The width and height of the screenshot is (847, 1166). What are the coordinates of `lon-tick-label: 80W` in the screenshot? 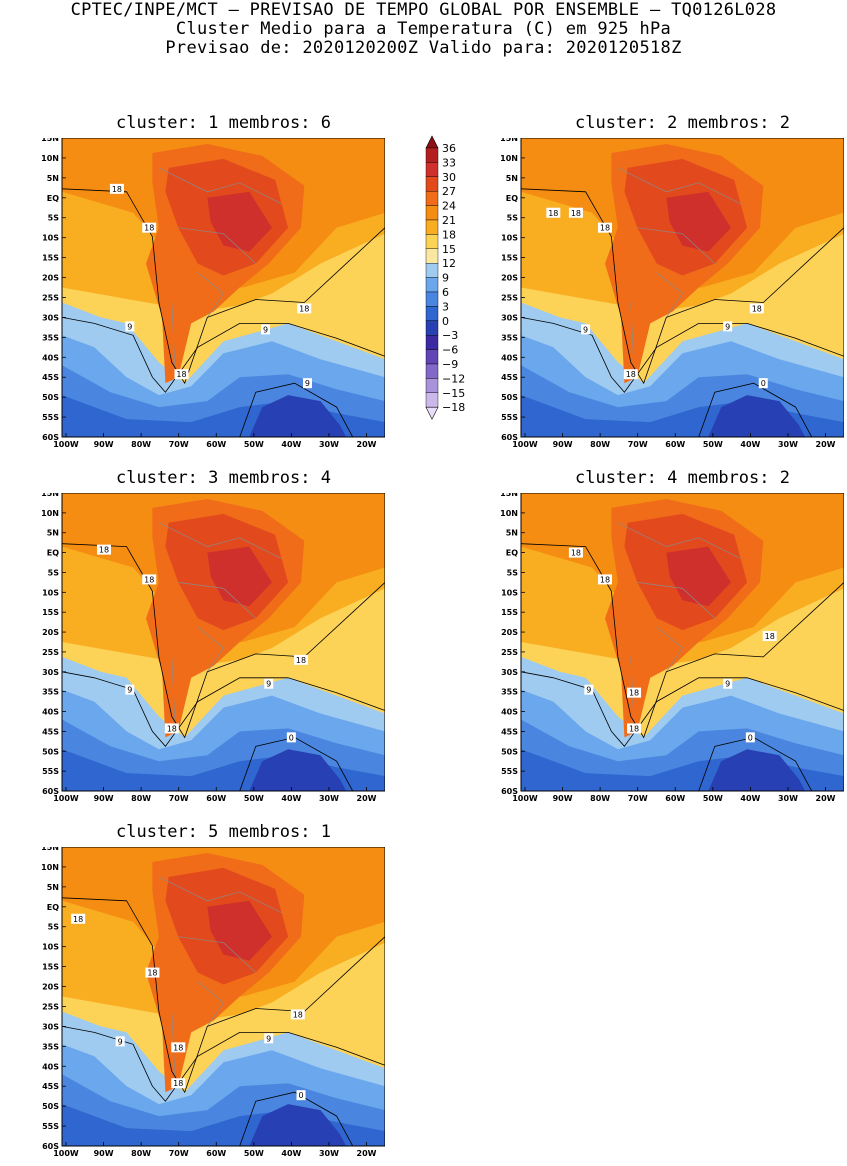 It's located at (141, 1153).